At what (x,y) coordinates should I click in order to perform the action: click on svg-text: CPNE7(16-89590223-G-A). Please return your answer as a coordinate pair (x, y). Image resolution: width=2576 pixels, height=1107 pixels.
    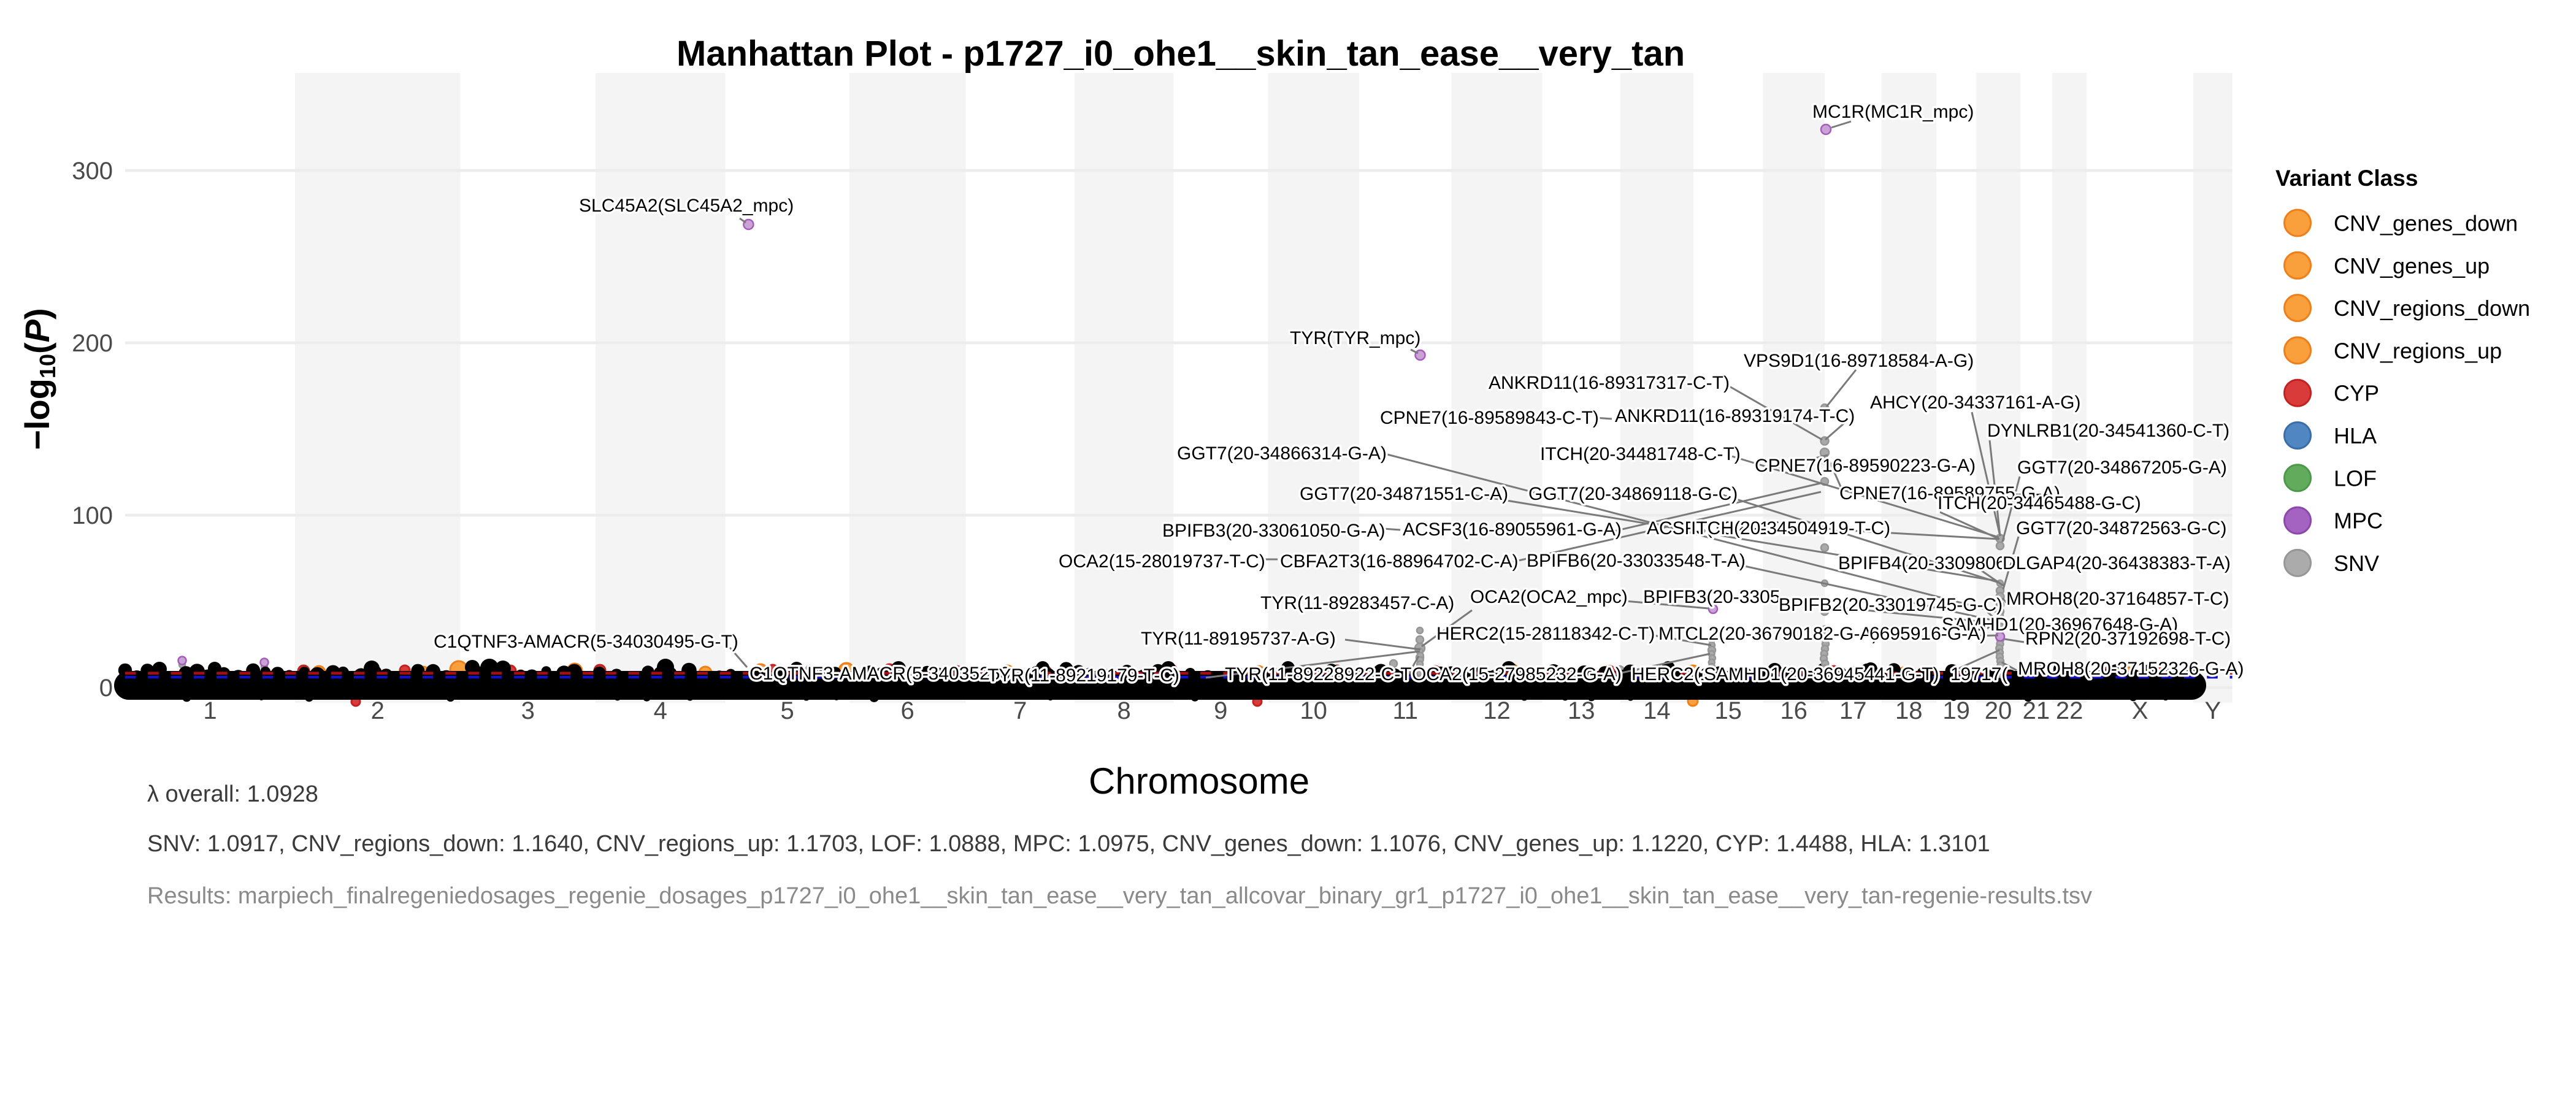
    Looking at the image, I should click on (1865, 466).